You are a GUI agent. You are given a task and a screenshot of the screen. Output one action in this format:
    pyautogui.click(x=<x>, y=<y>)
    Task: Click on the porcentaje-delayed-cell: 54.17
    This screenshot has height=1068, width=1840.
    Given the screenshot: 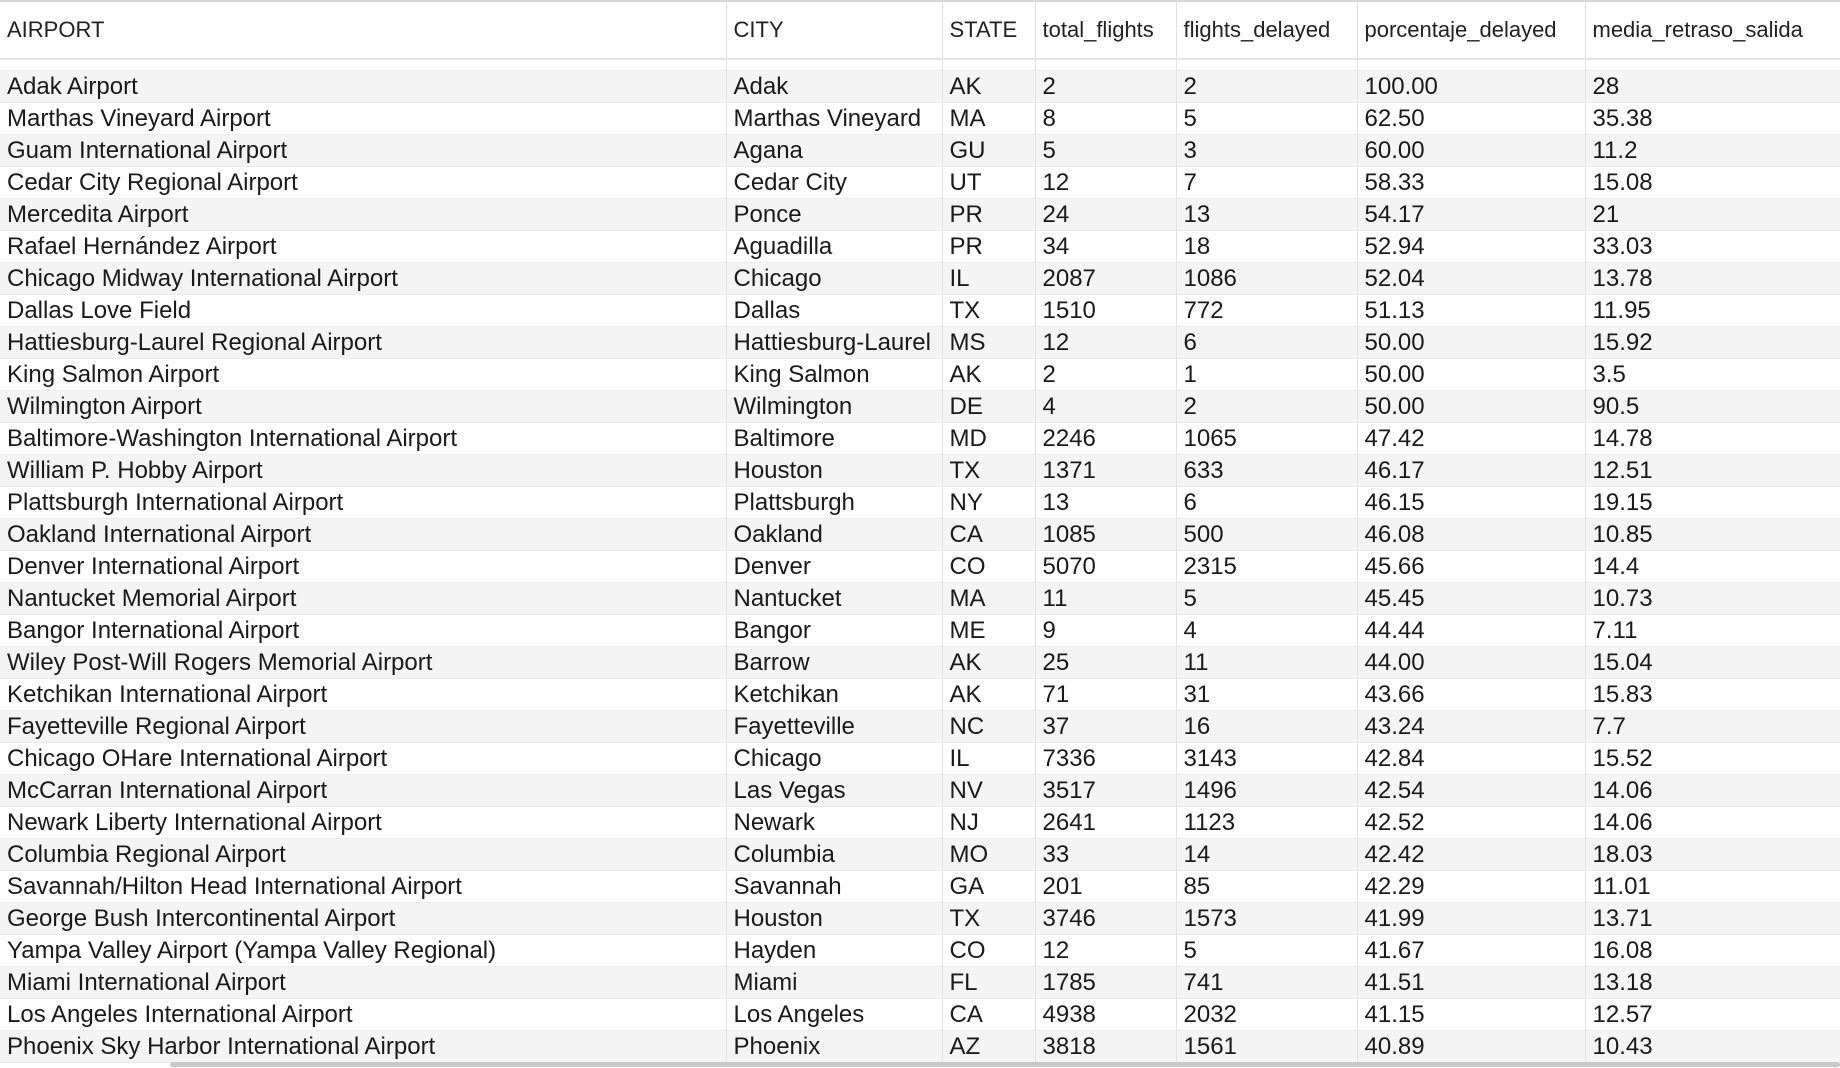 What is the action you would take?
    pyautogui.click(x=1471, y=214)
    